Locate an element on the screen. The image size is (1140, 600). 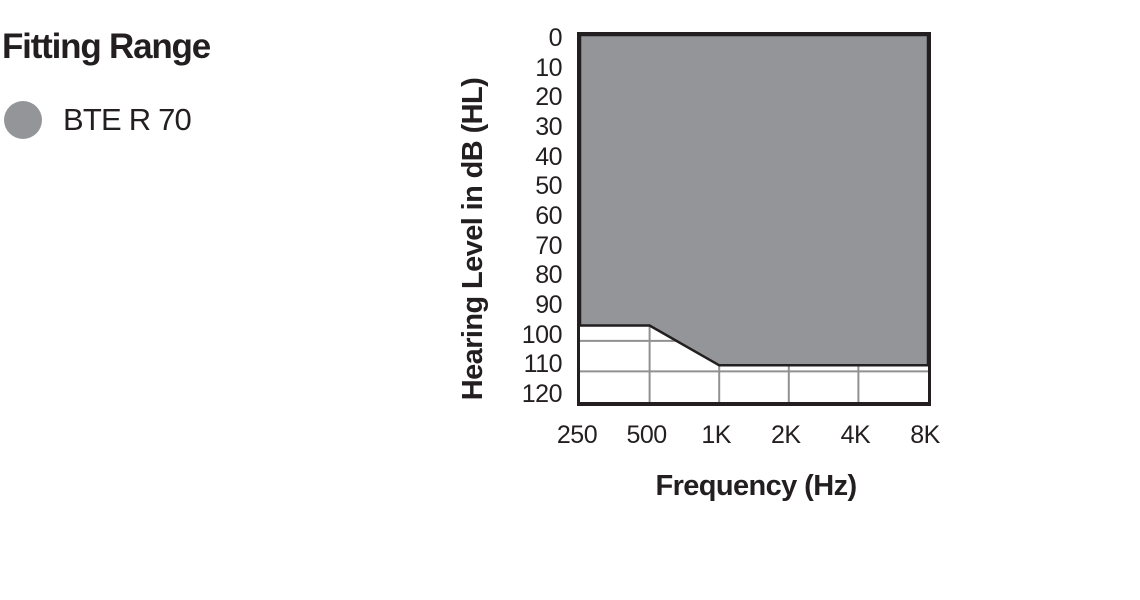
legend-label: BTE R 70 is located at coordinates (127, 119).